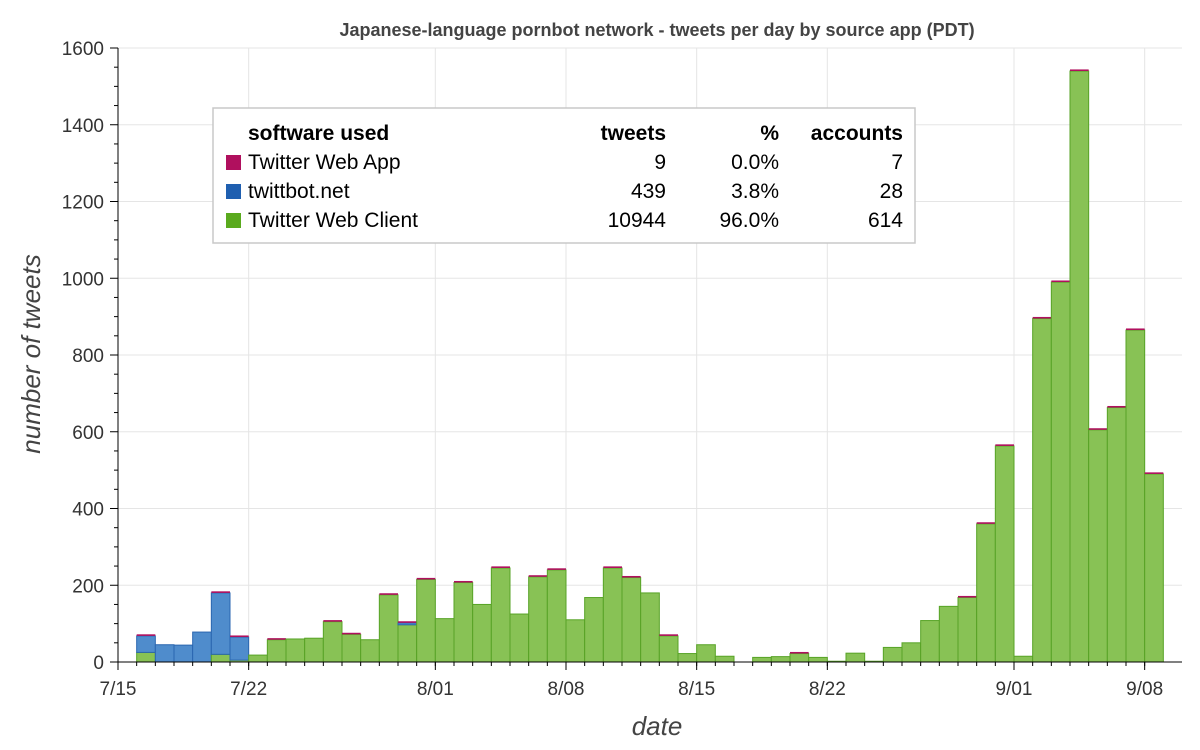  I want to click on x-tick-label: 8/01, so click(435, 689).